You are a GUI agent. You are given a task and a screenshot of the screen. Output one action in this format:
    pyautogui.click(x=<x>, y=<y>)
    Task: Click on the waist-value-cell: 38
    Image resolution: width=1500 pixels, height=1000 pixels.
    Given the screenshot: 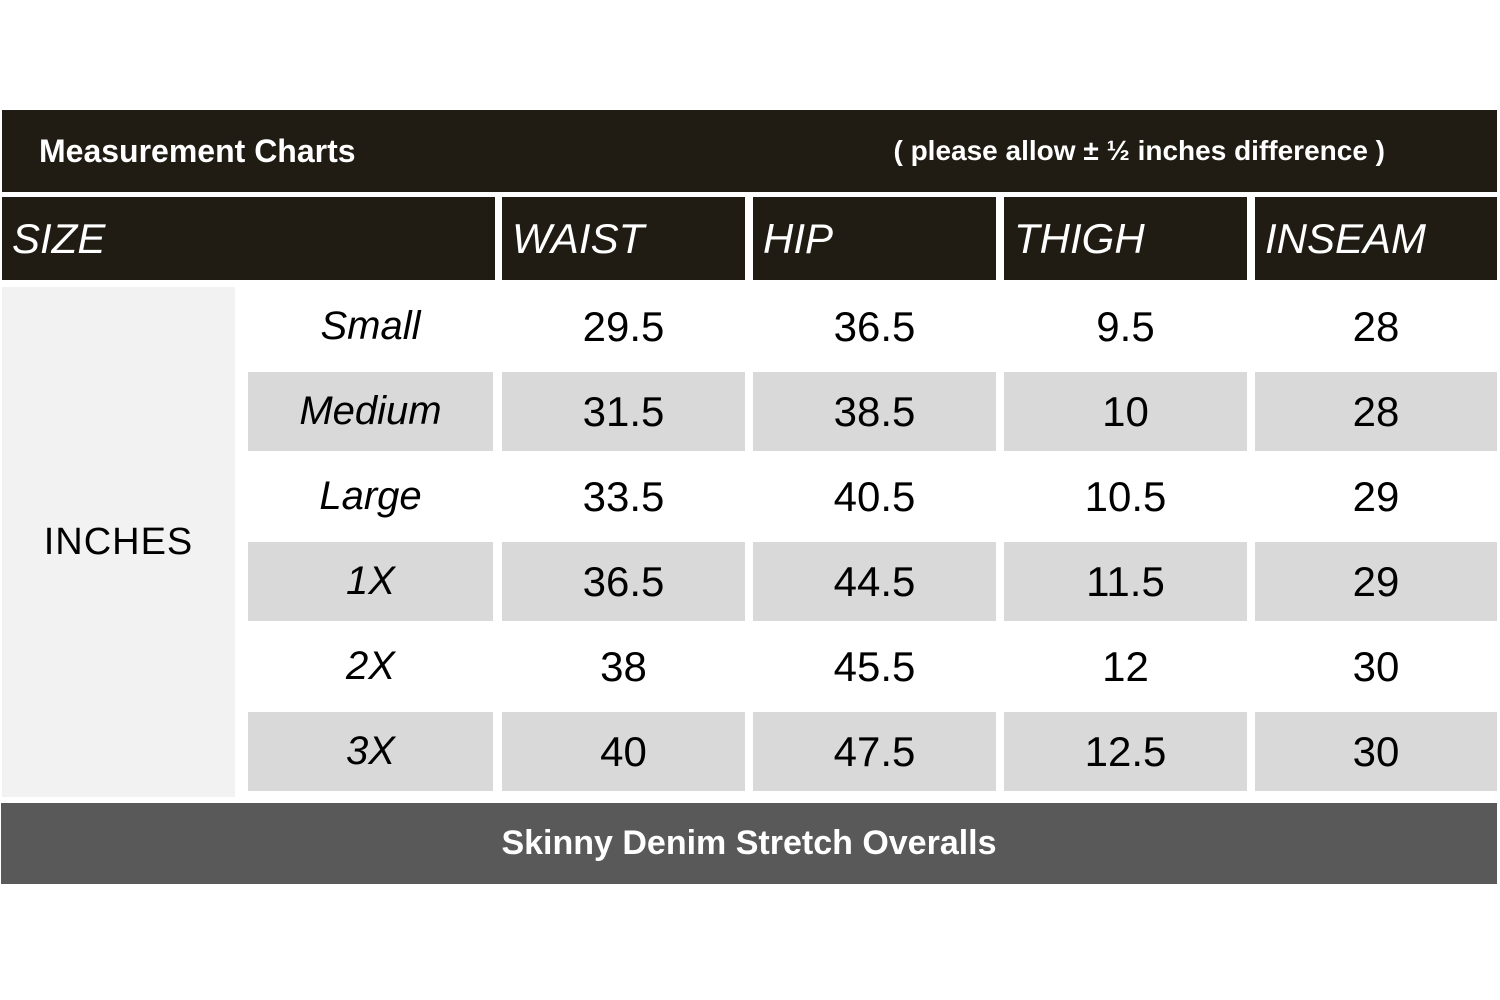 What is the action you would take?
    pyautogui.click(x=623, y=666)
    